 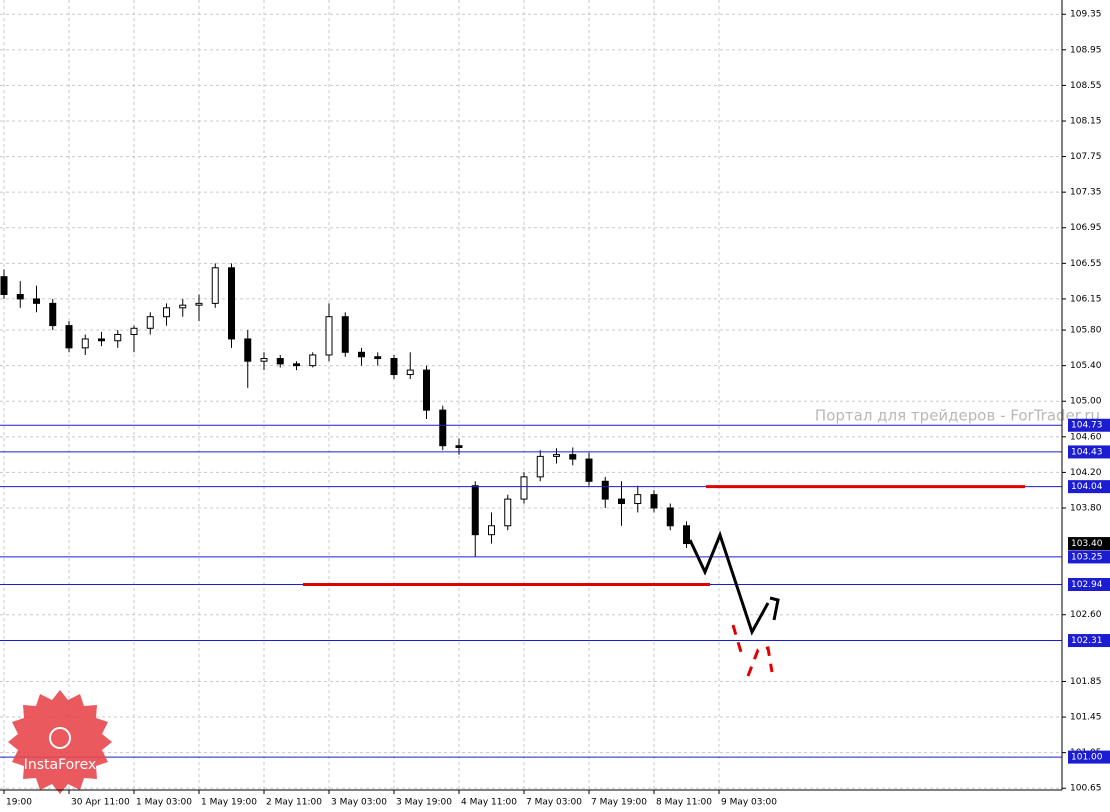 I want to click on instaforex-logo: InstaForex, so click(x=60, y=742).